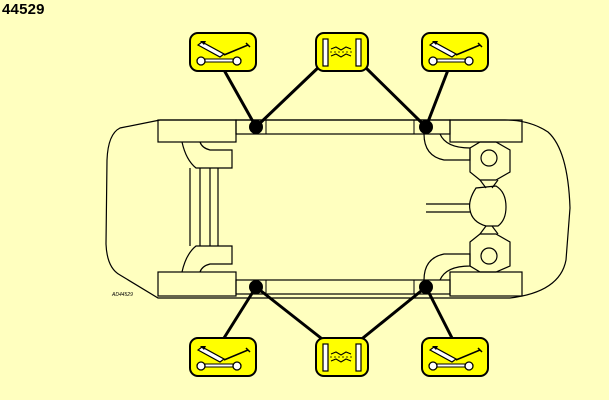 This screenshot has width=609, height=400. Describe the element at coordinates (197, 284) in the screenshot. I see `rear-right-bumper` at that location.